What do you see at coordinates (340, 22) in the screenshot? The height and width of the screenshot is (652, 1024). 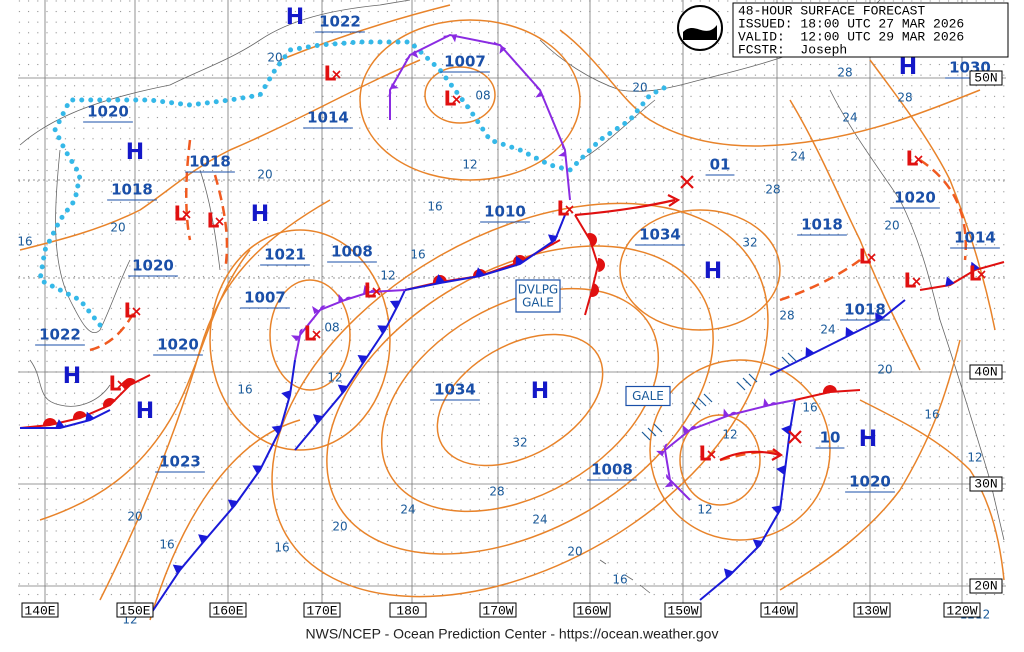 I see `pressure-label: 1022` at bounding box center [340, 22].